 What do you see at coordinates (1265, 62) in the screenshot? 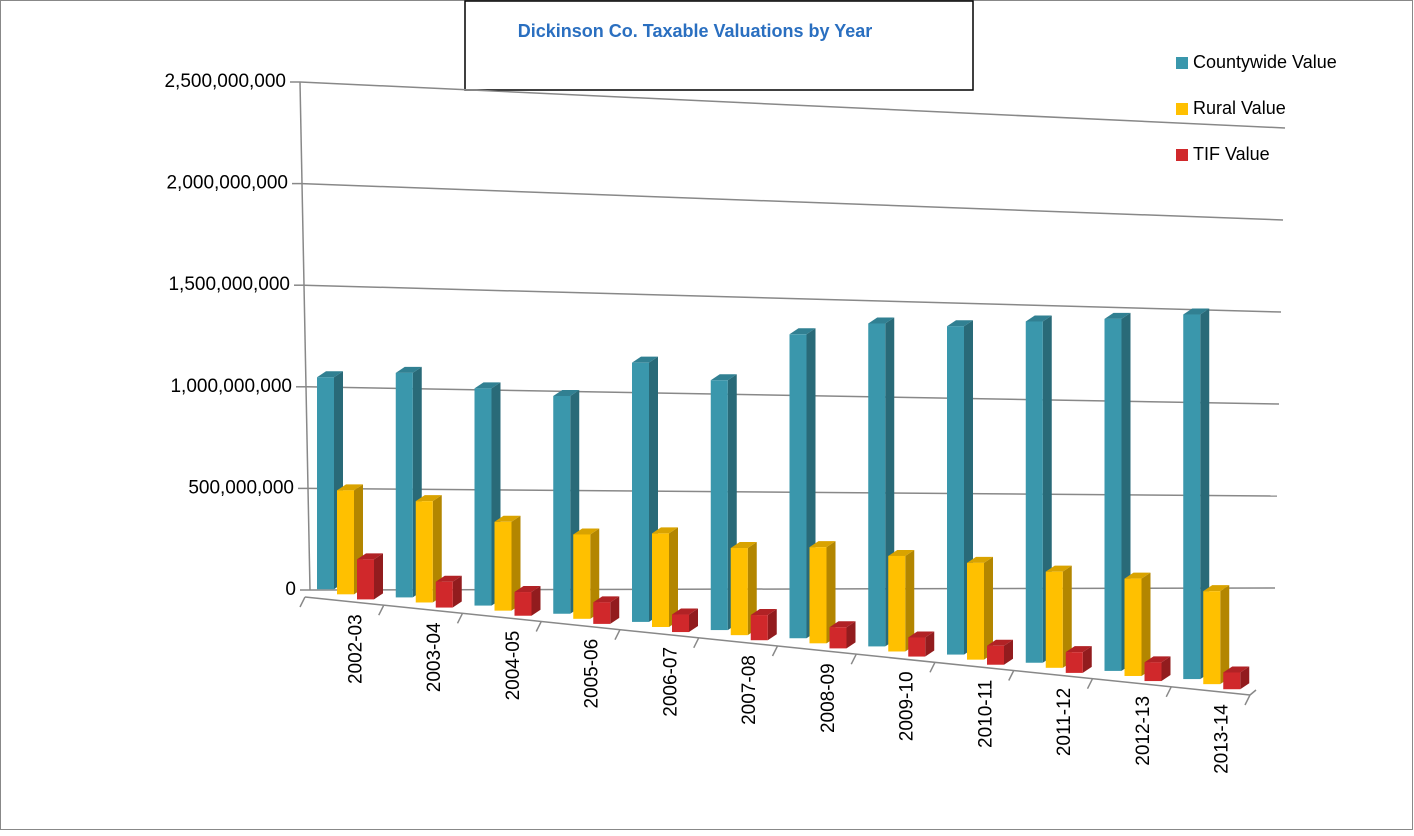
I see `legend-label: Countywide Value` at bounding box center [1265, 62].